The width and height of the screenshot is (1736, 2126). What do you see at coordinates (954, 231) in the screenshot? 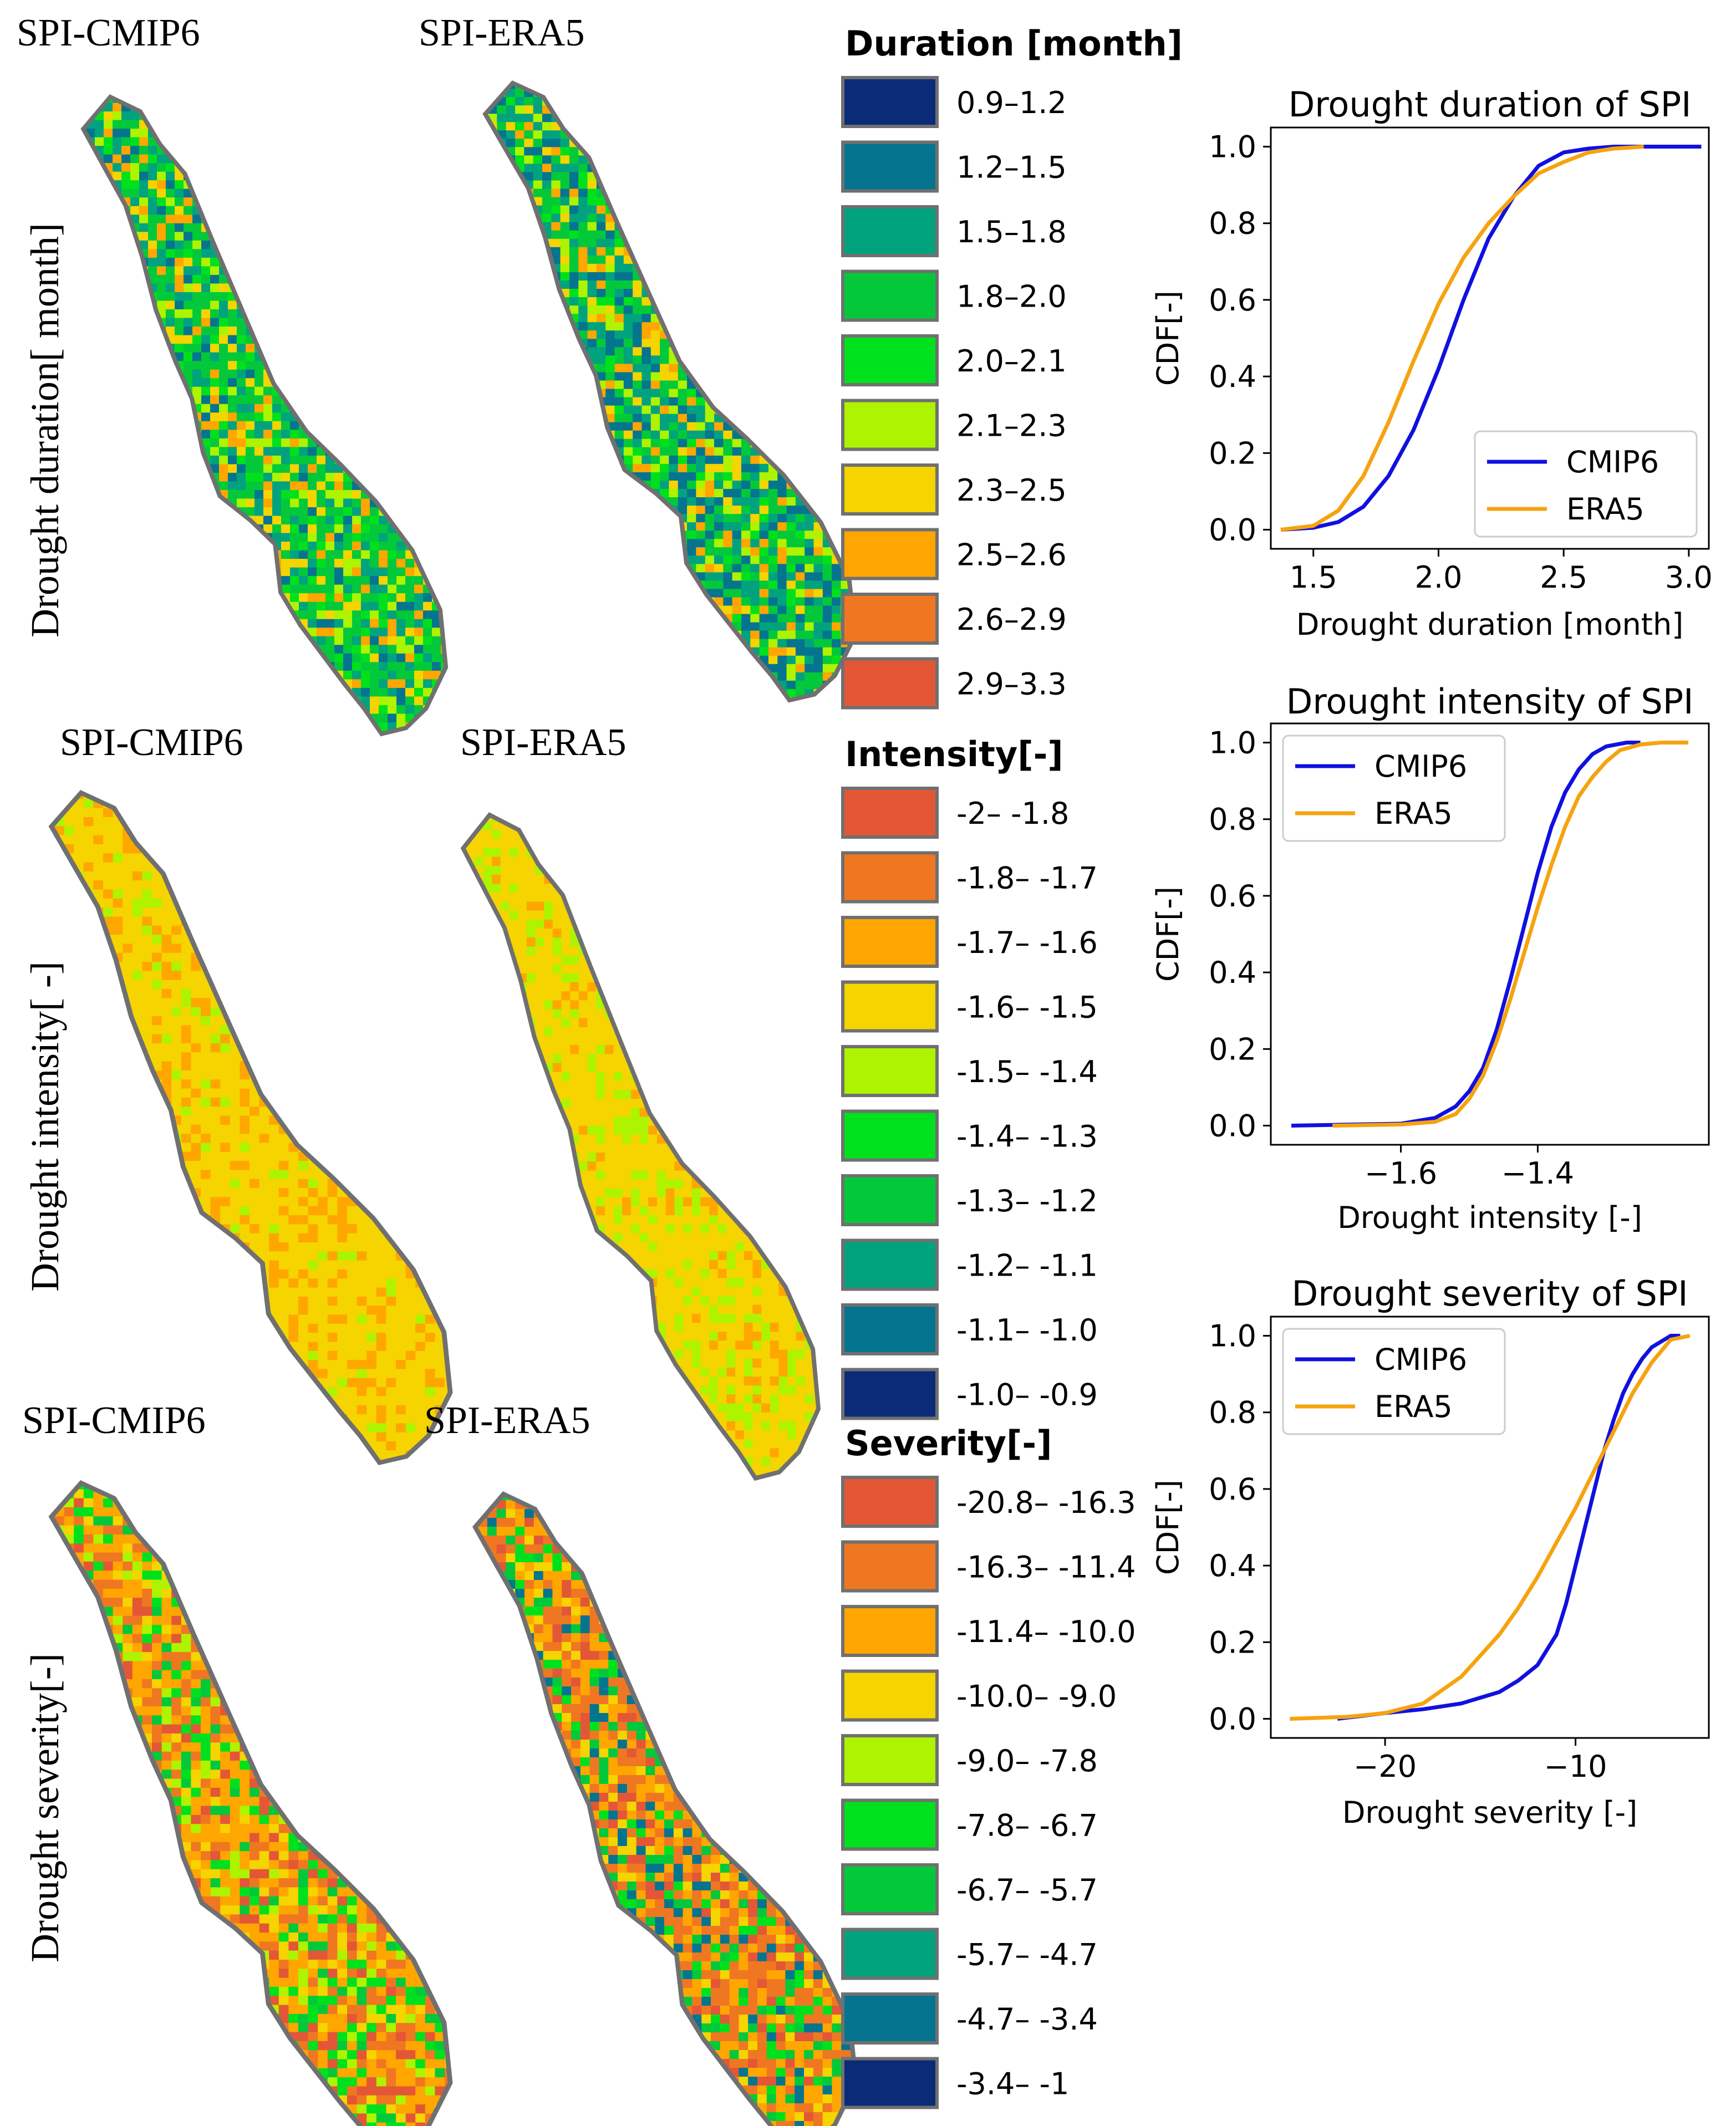
I see `legend-item: 1.5–1.8` at bounding box center [954, 231].